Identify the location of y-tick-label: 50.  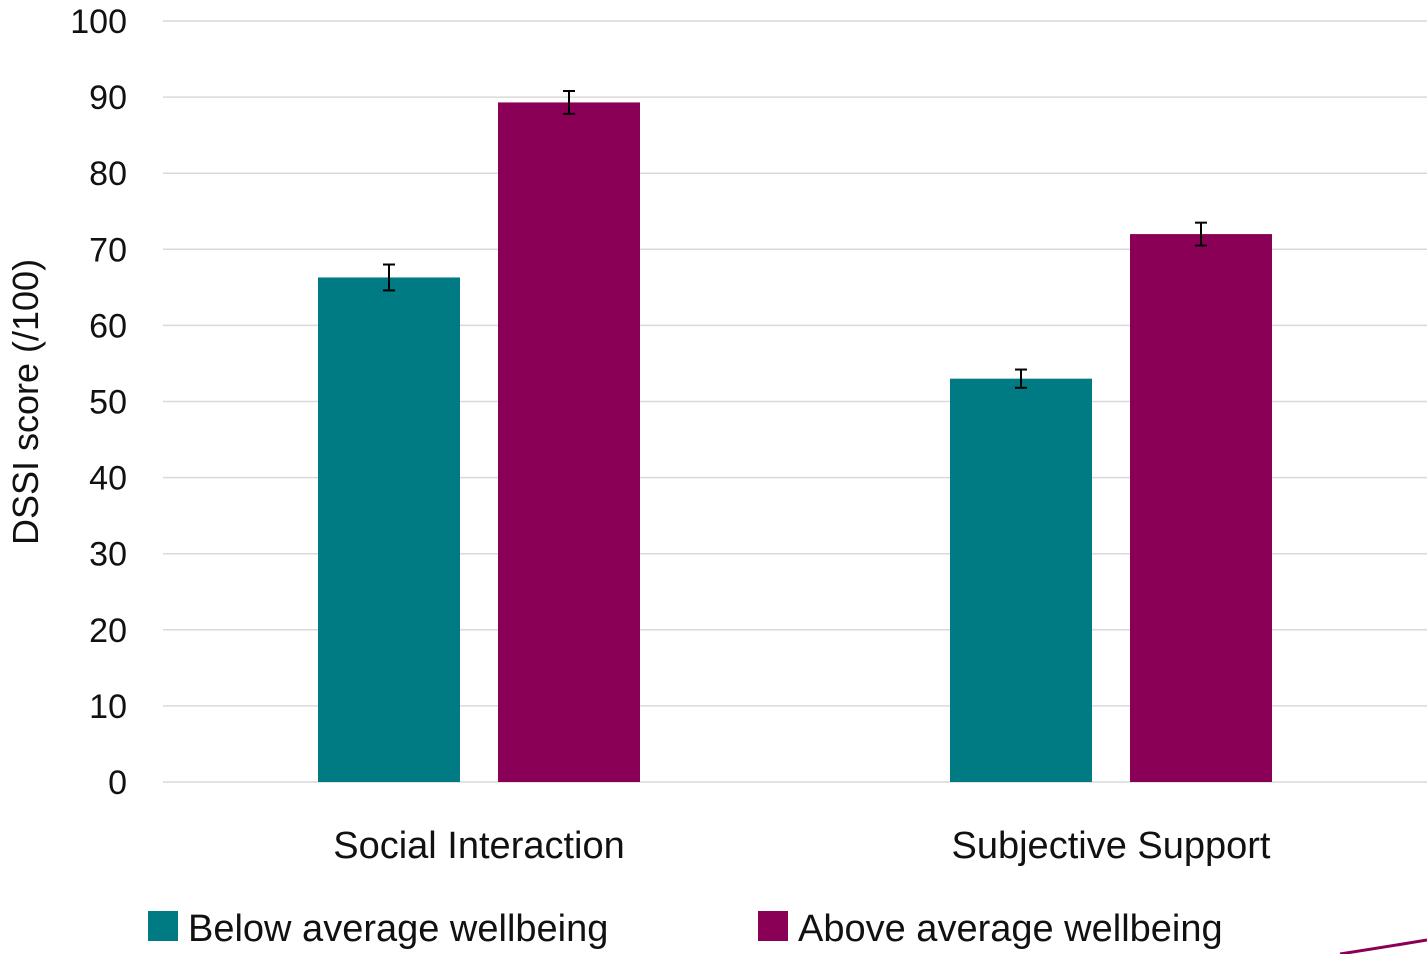
(108, 403).